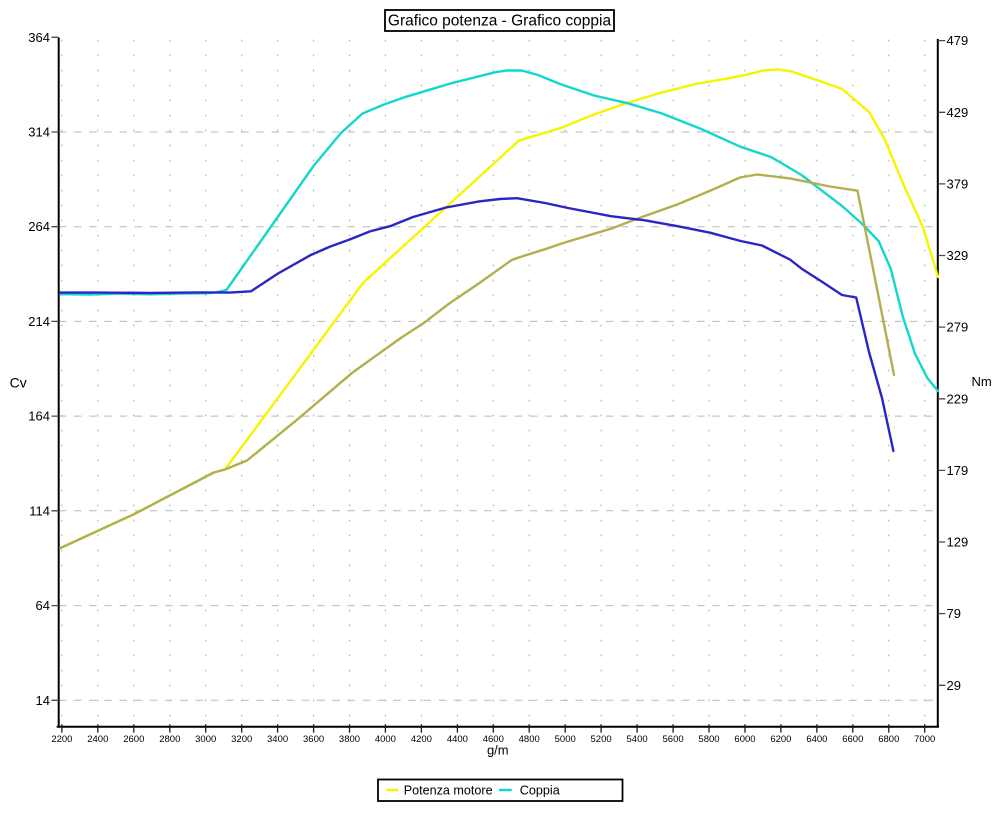  I want to click on svg-text: 6400, so click(816, 739).